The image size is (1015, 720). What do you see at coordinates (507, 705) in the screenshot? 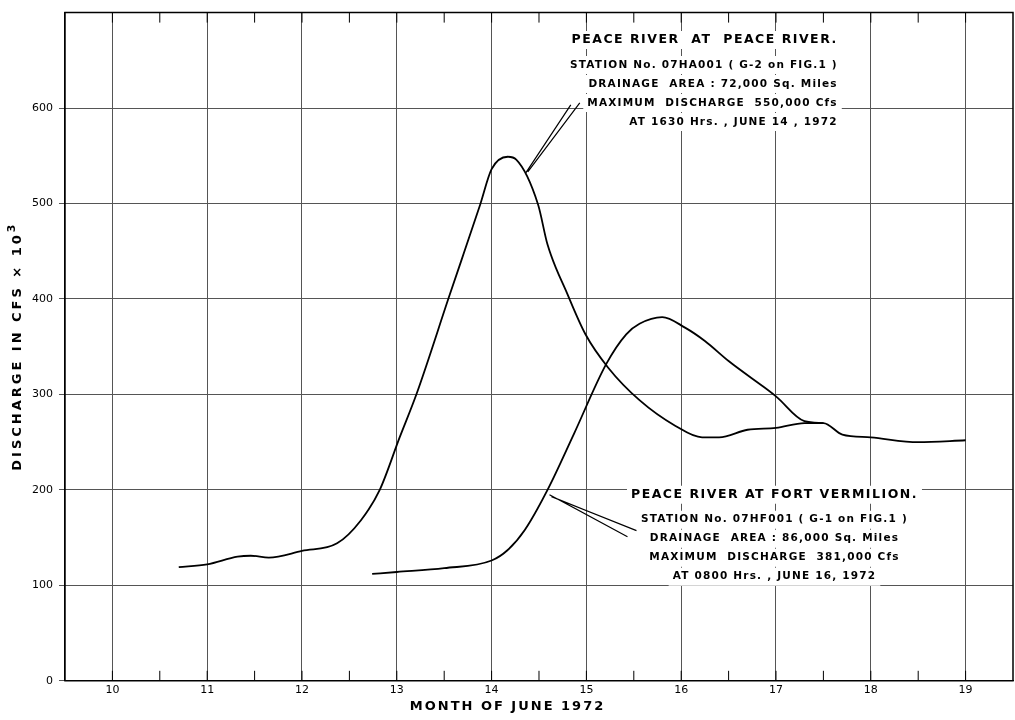
I see `x-axis-title: MONTH OF JUNE 1972` at bounding box center [507, 705].